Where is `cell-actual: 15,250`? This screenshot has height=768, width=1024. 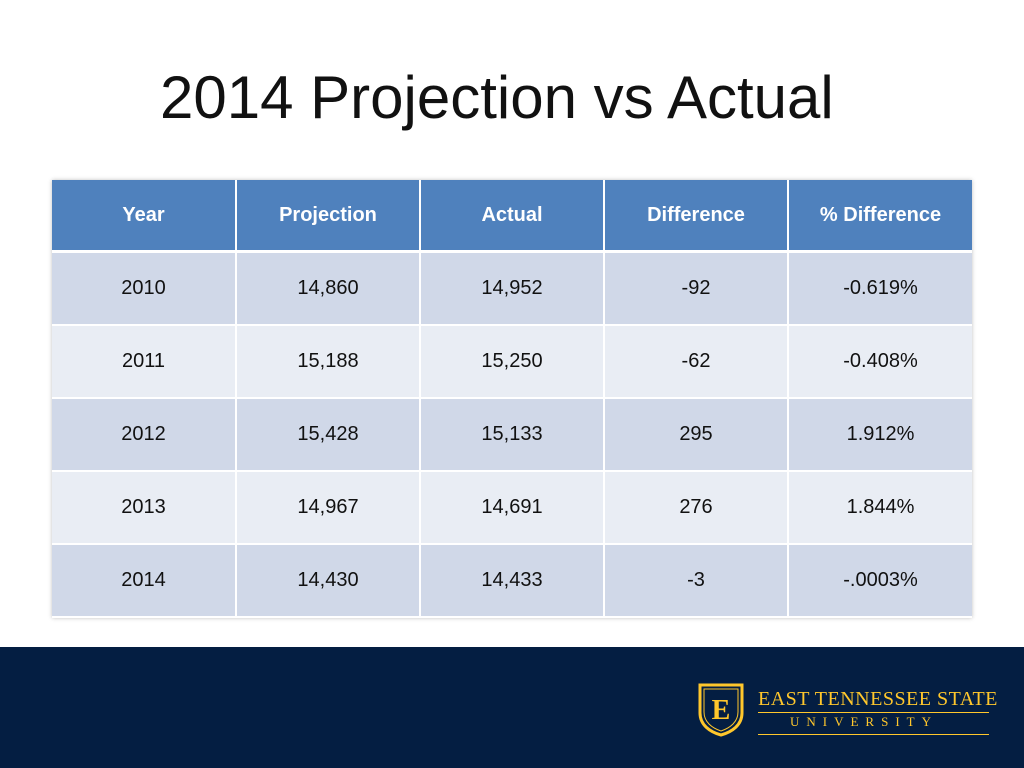
cell-actual: 15,250 is located at coordinates (512, 362).